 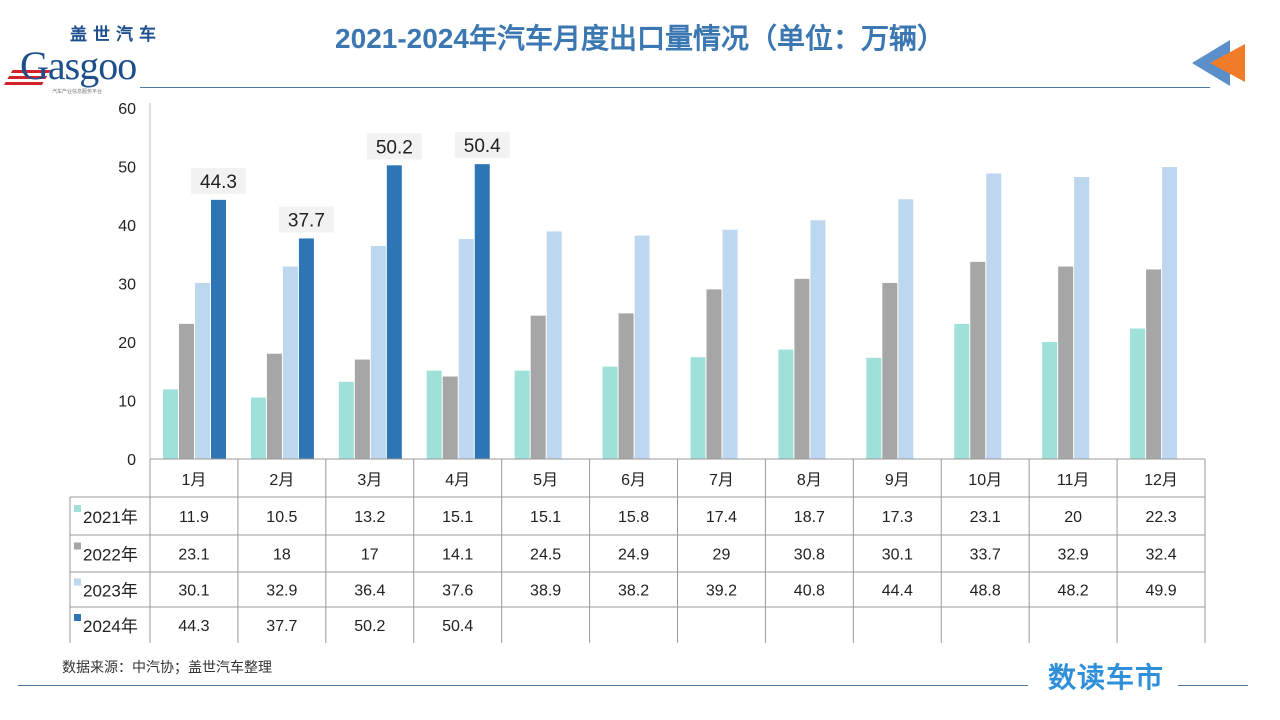 What do you see at coordinates (538, 387) in the screenshot?
I see `bar-2022年-5月` at bounding box center [538, 387].